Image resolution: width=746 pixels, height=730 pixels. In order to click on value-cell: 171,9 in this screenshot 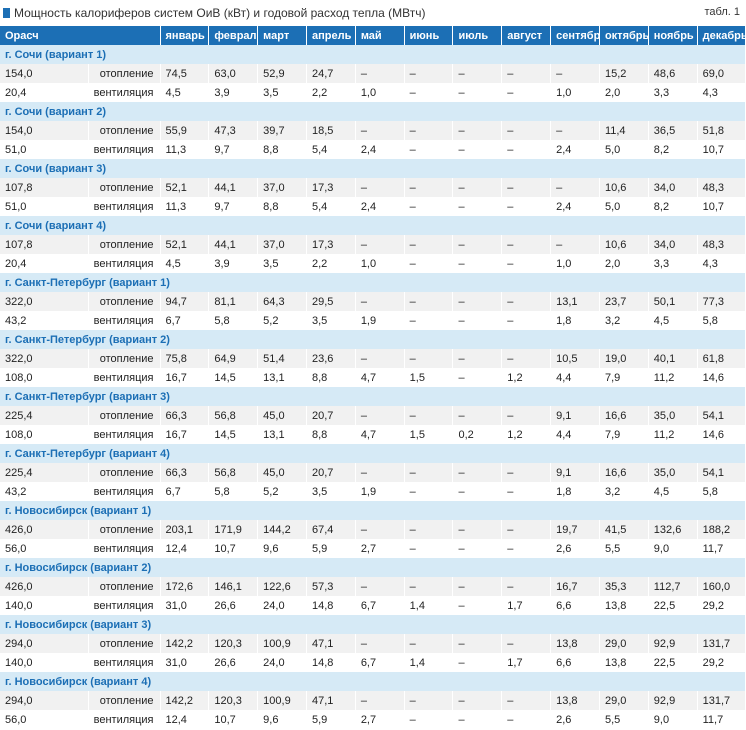, I will do `click(233, 529)`.